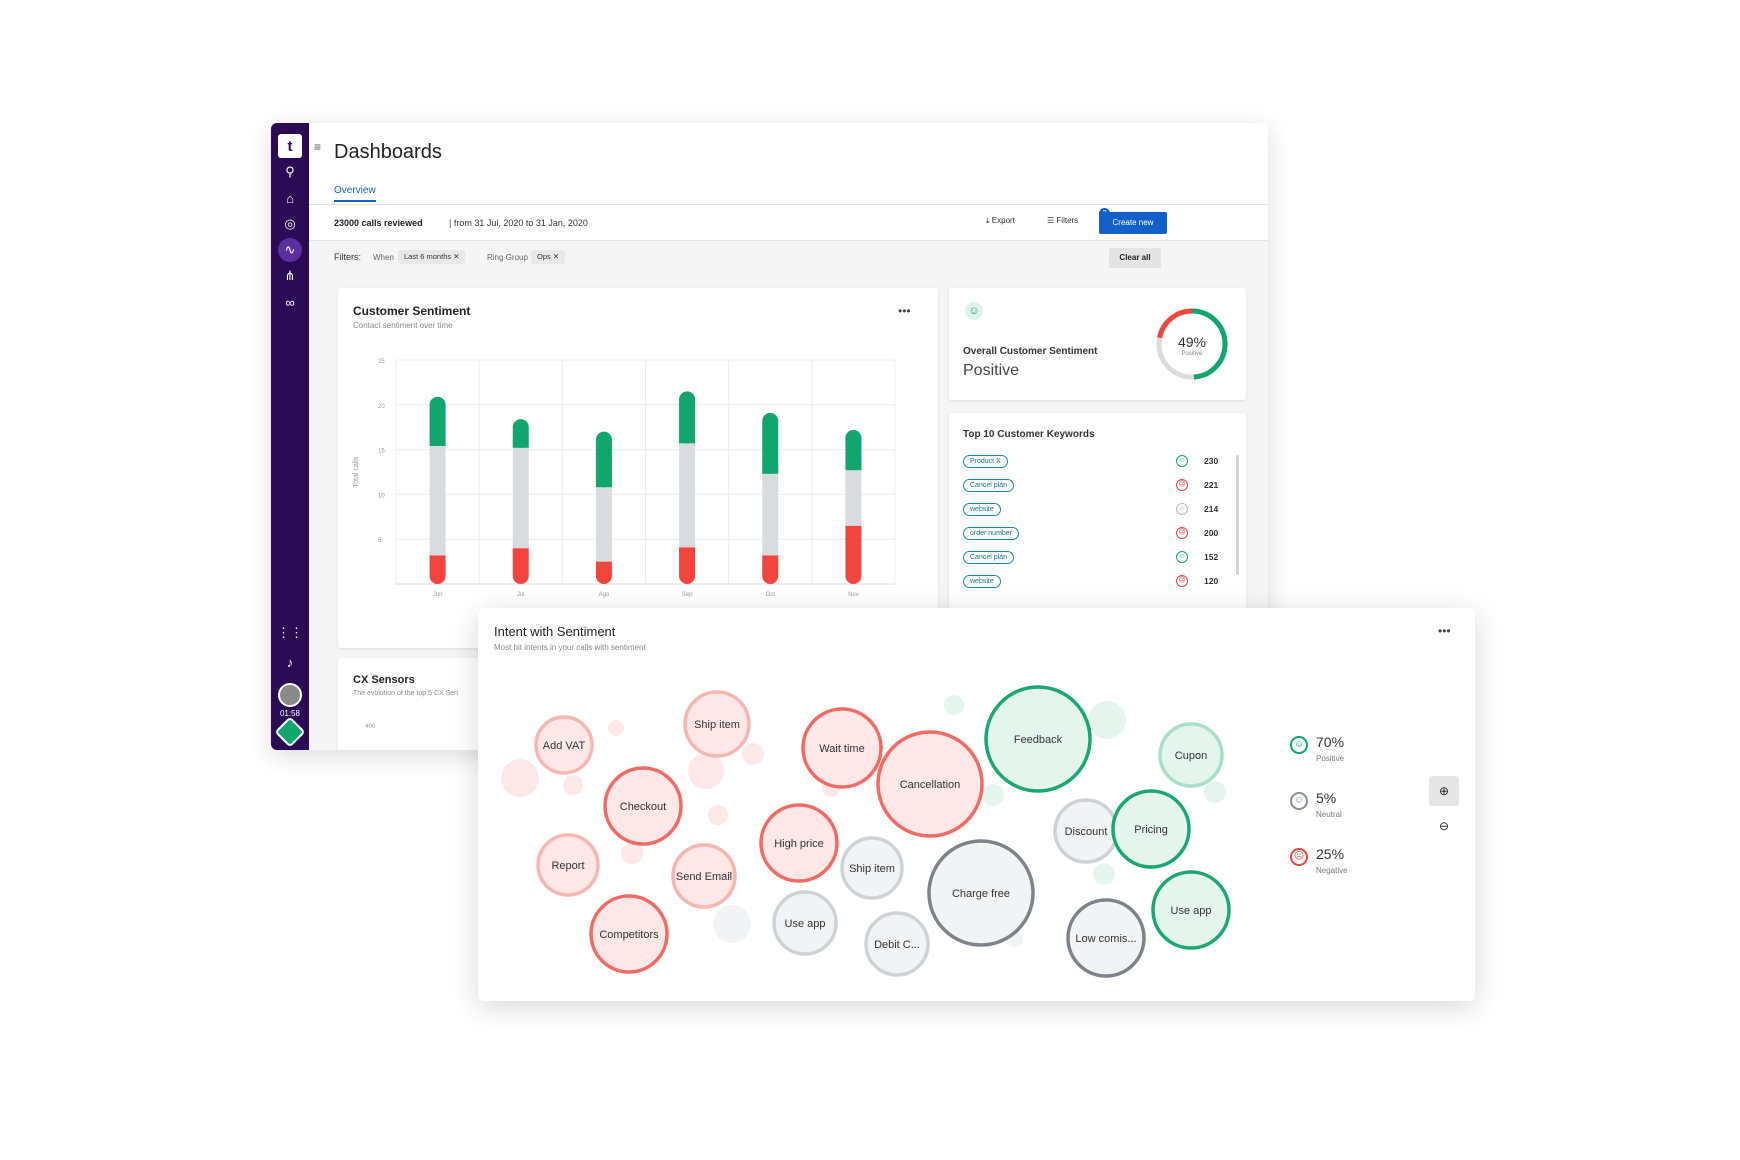 The height and width of the screenshot is (1160, 1740). Describe the element at coordinates (1340, 808) in the screenshot. I see `legend-item-neutral: ☺ 5% Neutral` at that location.